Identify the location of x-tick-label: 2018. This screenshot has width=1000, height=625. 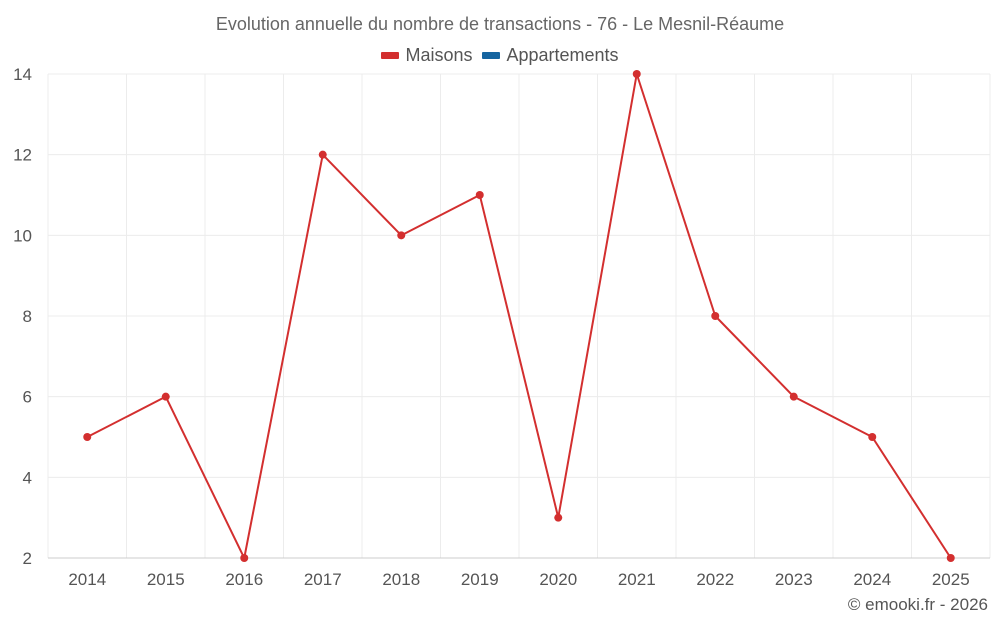
(401, 579).